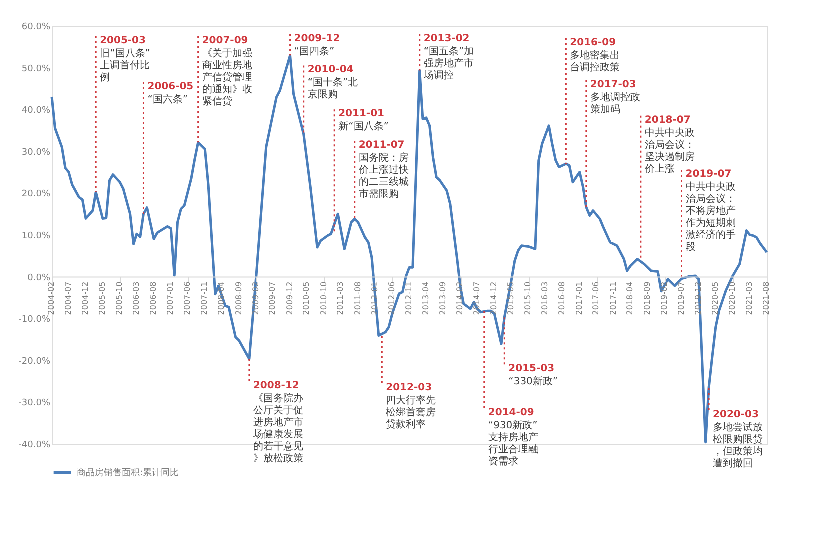 This screenshot has width=826, height=533. Describe the element at coordinates (317, 38) in the screenshot. I see `ref-line-label: 2009-12` at that location.